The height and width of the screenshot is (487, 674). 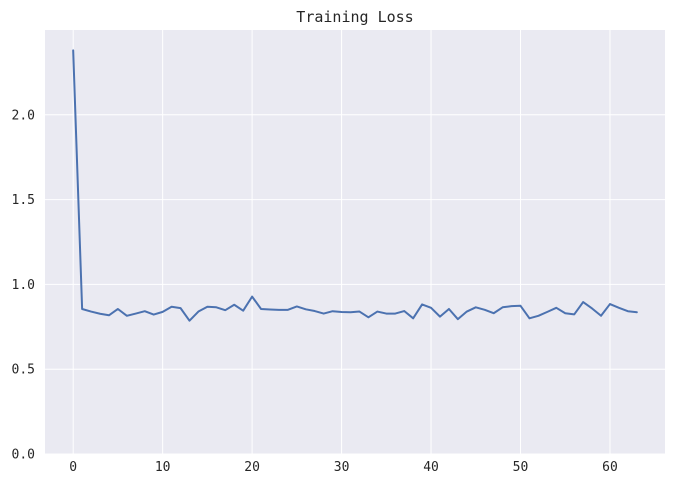 What do you see at coordinates (23, 455) in the screenshot?
I see `y-tick-label: 0.0` at bounding box center [23, 455].